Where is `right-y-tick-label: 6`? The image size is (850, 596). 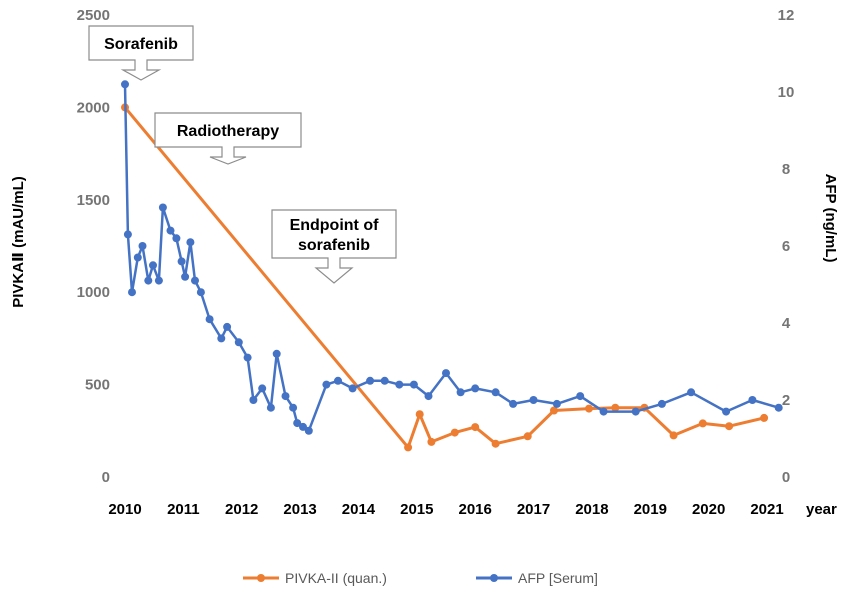
right-y-tick-label: 6 is located at coordinates (786, 246).